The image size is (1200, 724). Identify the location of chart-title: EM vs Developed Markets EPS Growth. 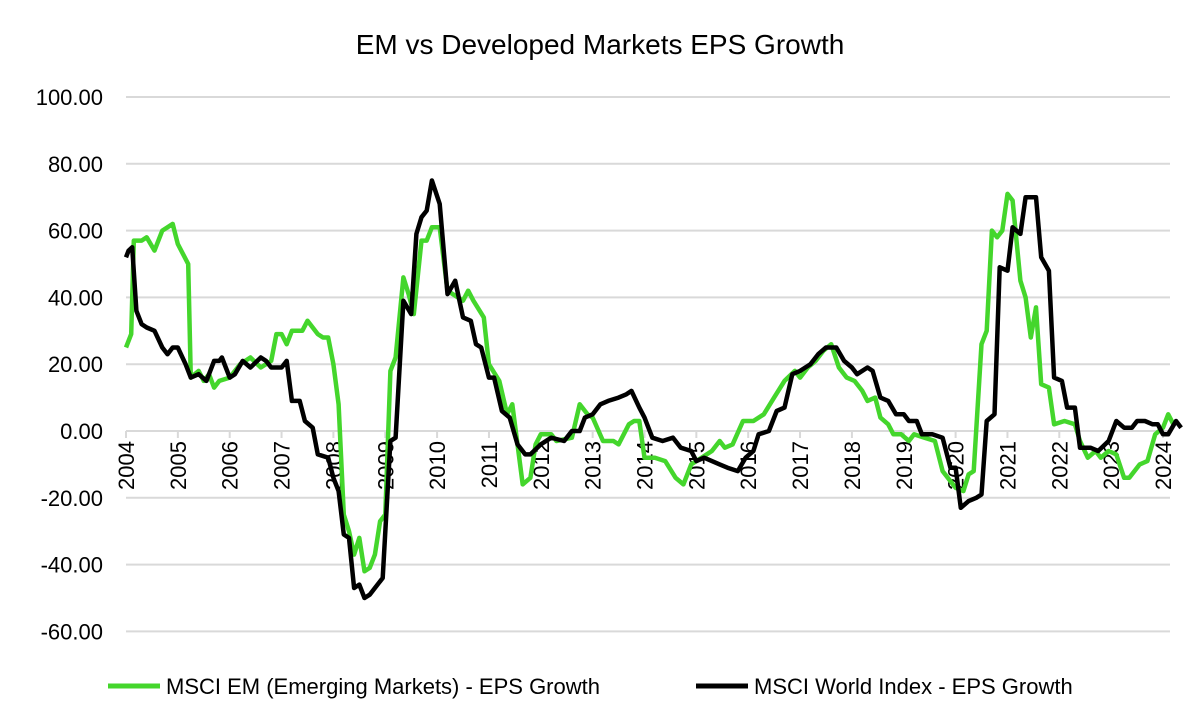
(600, 44).